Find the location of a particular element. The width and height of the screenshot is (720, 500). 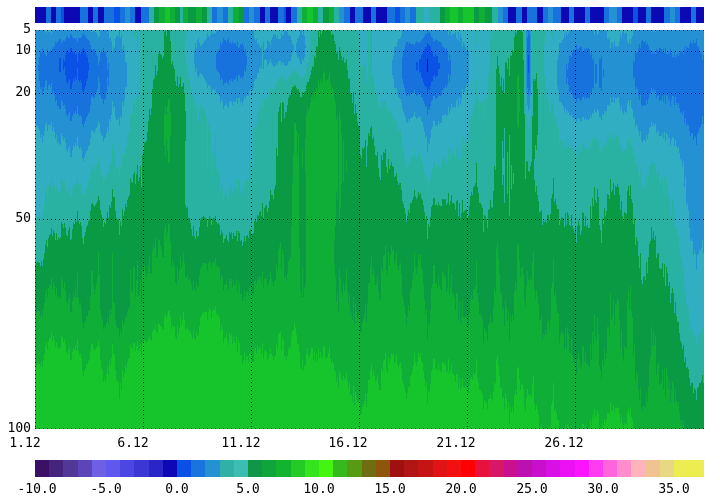

top-hourly-color-strip is located at coordinates (369, 15).